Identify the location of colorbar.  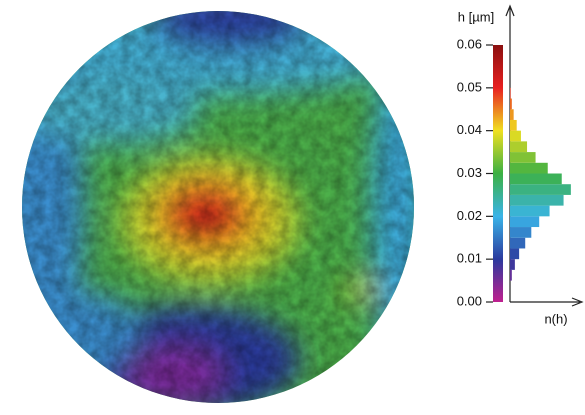
(498, 173).